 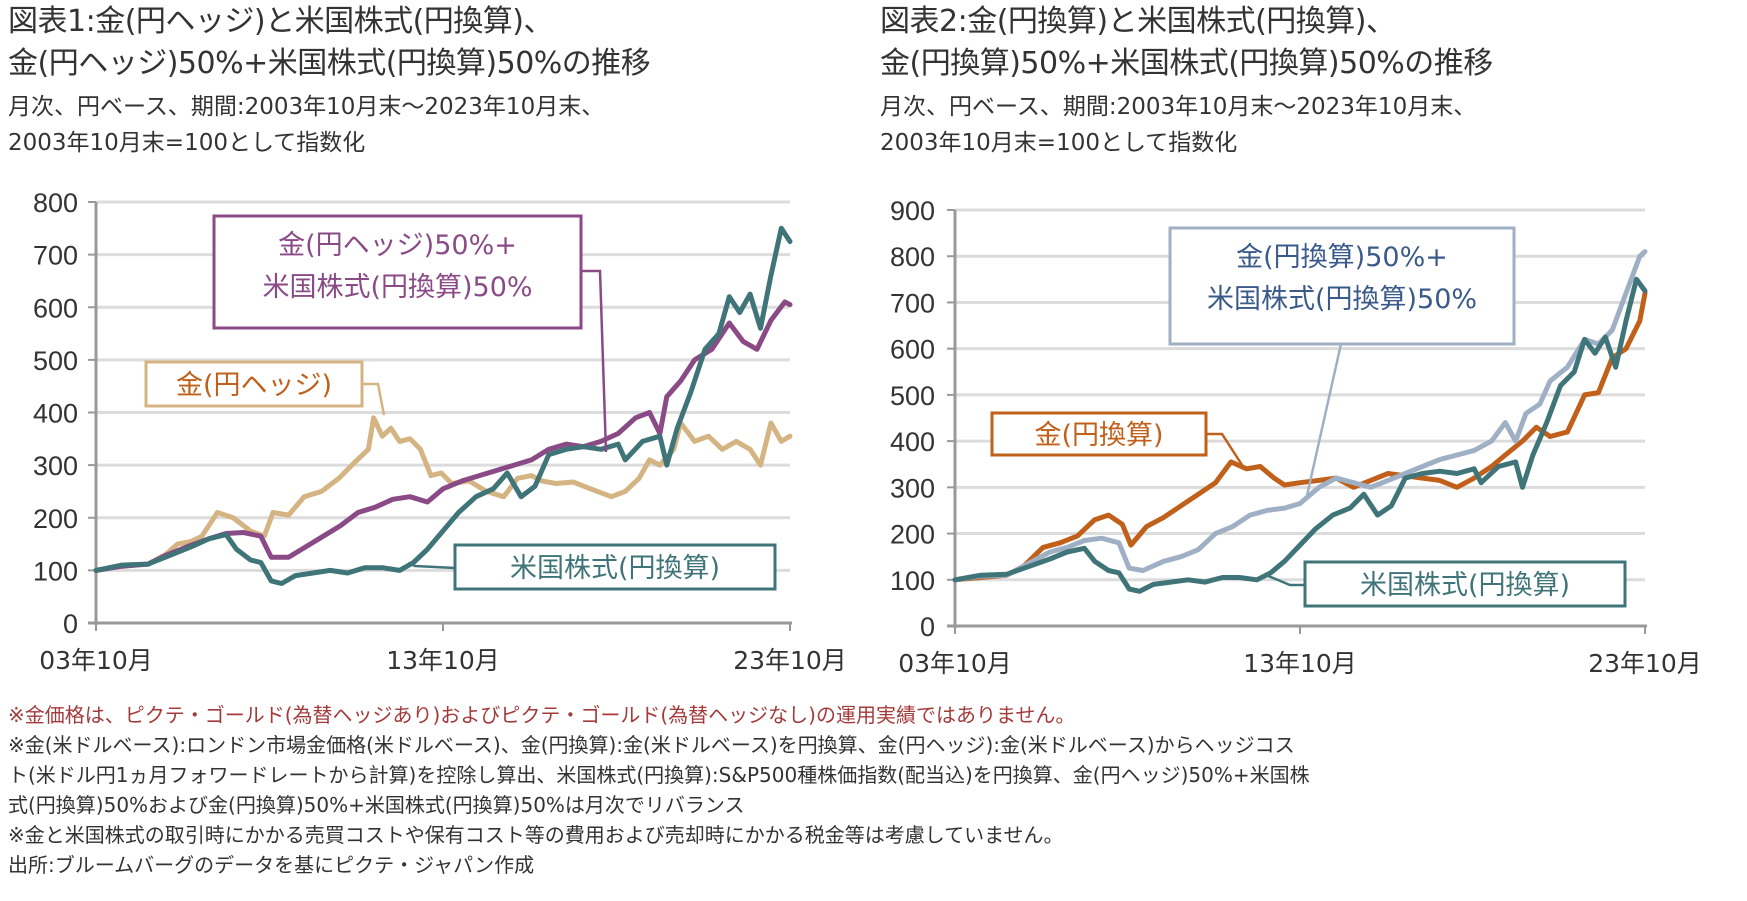 I want to click on series-label: 金(円換算), so click(x=1098, y=435).